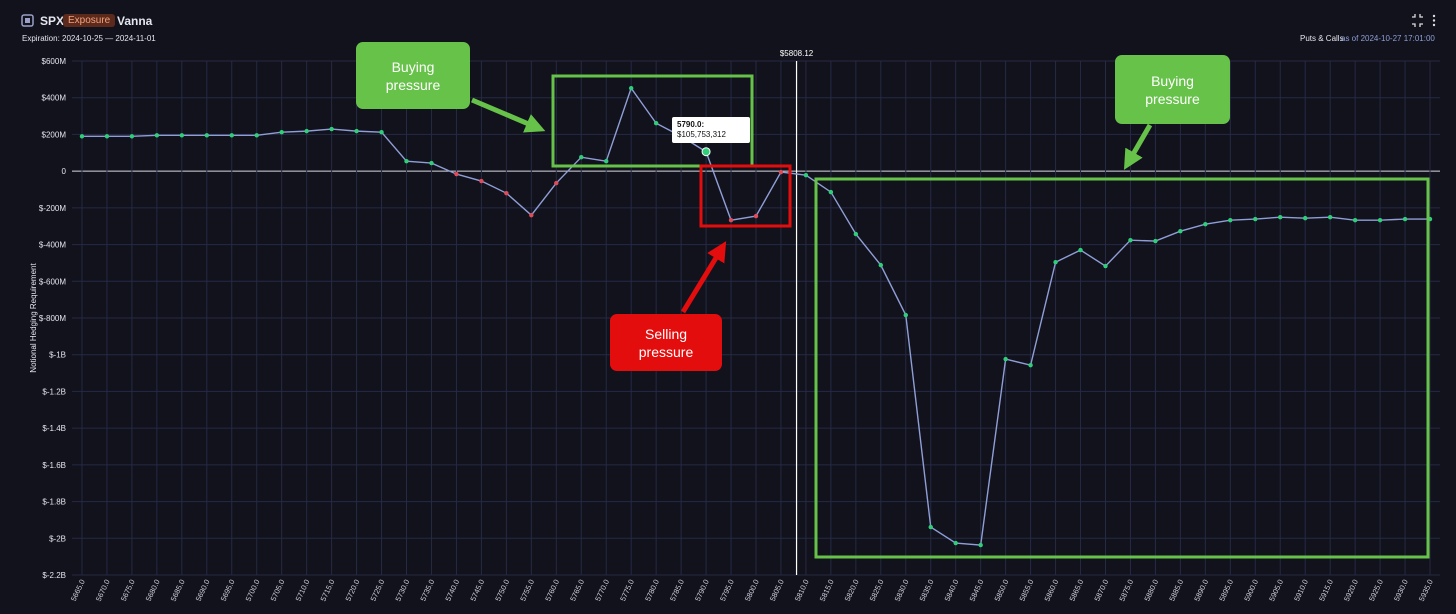  I want to click on x-tick-label: 5695.0, so click(228, 590).